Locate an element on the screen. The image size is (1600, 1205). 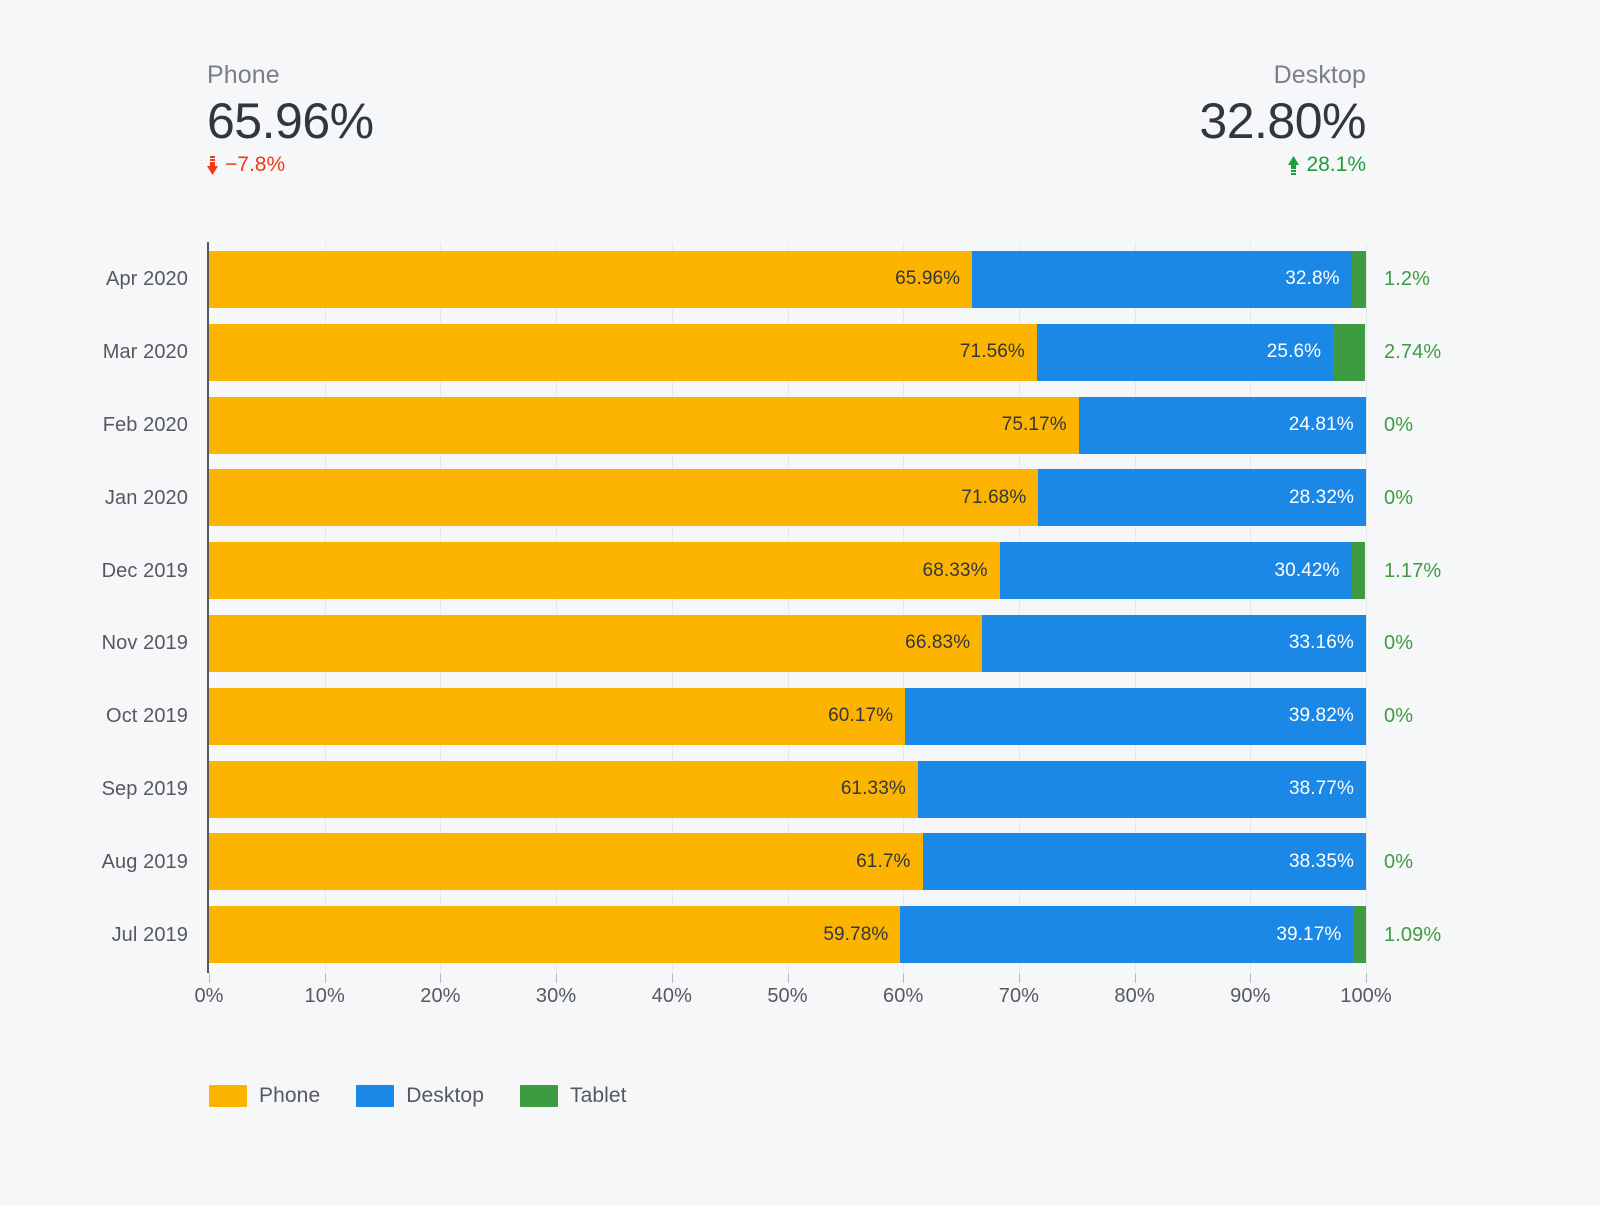
bar-row: 59.78% 39.17% is located at coordinates (787, 935).